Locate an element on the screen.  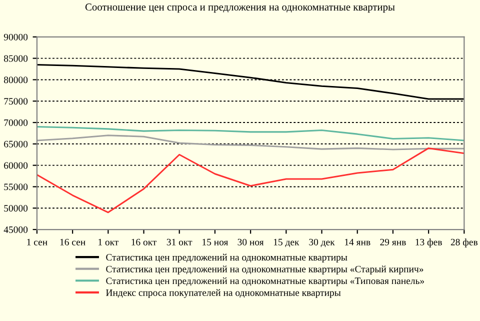
x-tick-label: 28 фев is located at coordinates (464, 243).